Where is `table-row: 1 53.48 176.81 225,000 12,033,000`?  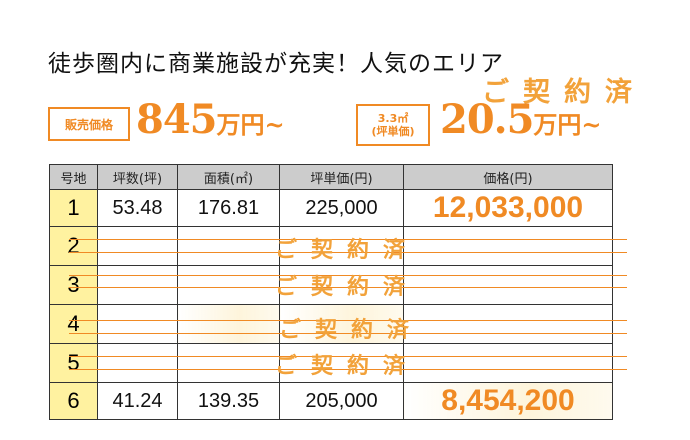 table-row: 1 53.48 176.81 225,000 12,033,000 is located at coordinates (331, 208).